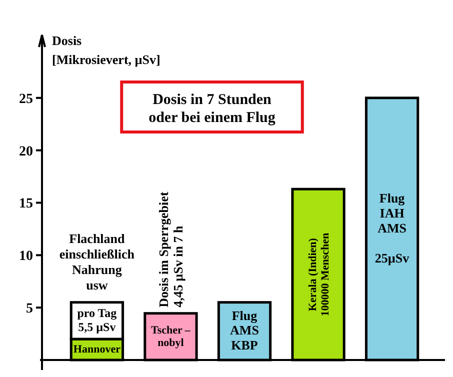  What do you see at coordinates (171, 249) in the screenshot?
I see `annotation: Dosis im Sperrgebiet 4,45 µSv in 7 h` at bounding box center [171, 249].